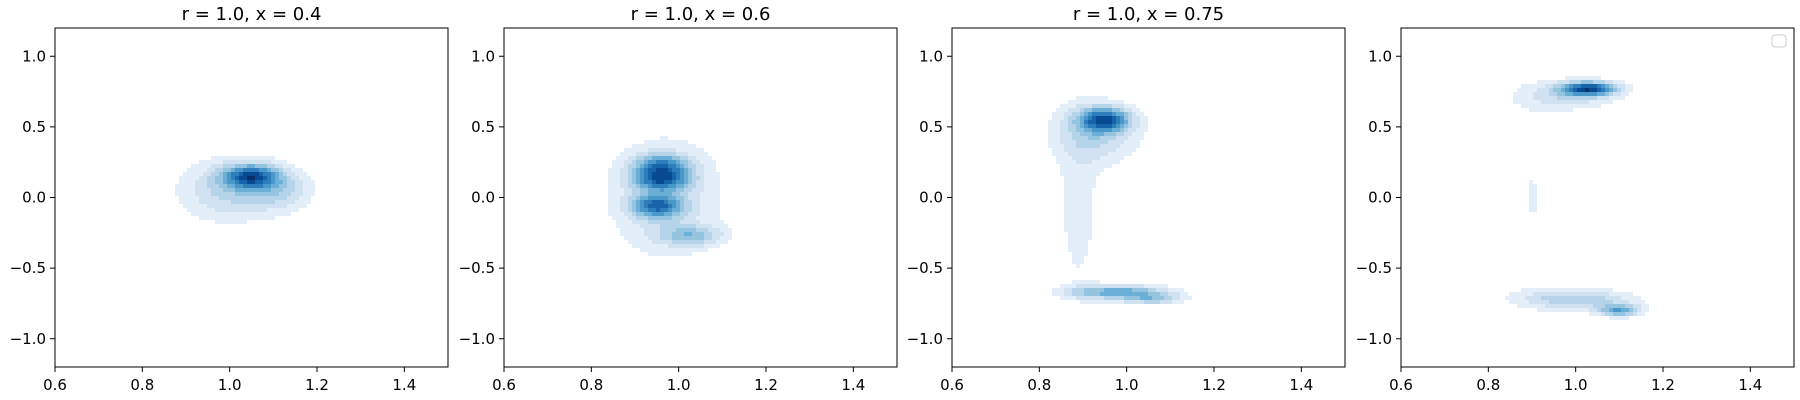 Image resolution: width=1800 pixels, height=400 pixels. I want to click on panel-title: r = 1.0, x = 0.4, so click(252, 14).